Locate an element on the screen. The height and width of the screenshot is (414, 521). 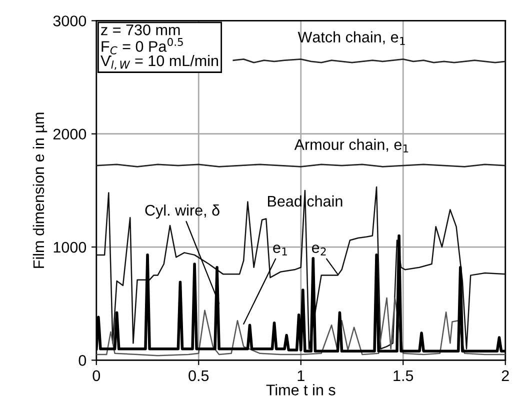
x-tick-label: 1.5 is located at coordinates (404, 376).